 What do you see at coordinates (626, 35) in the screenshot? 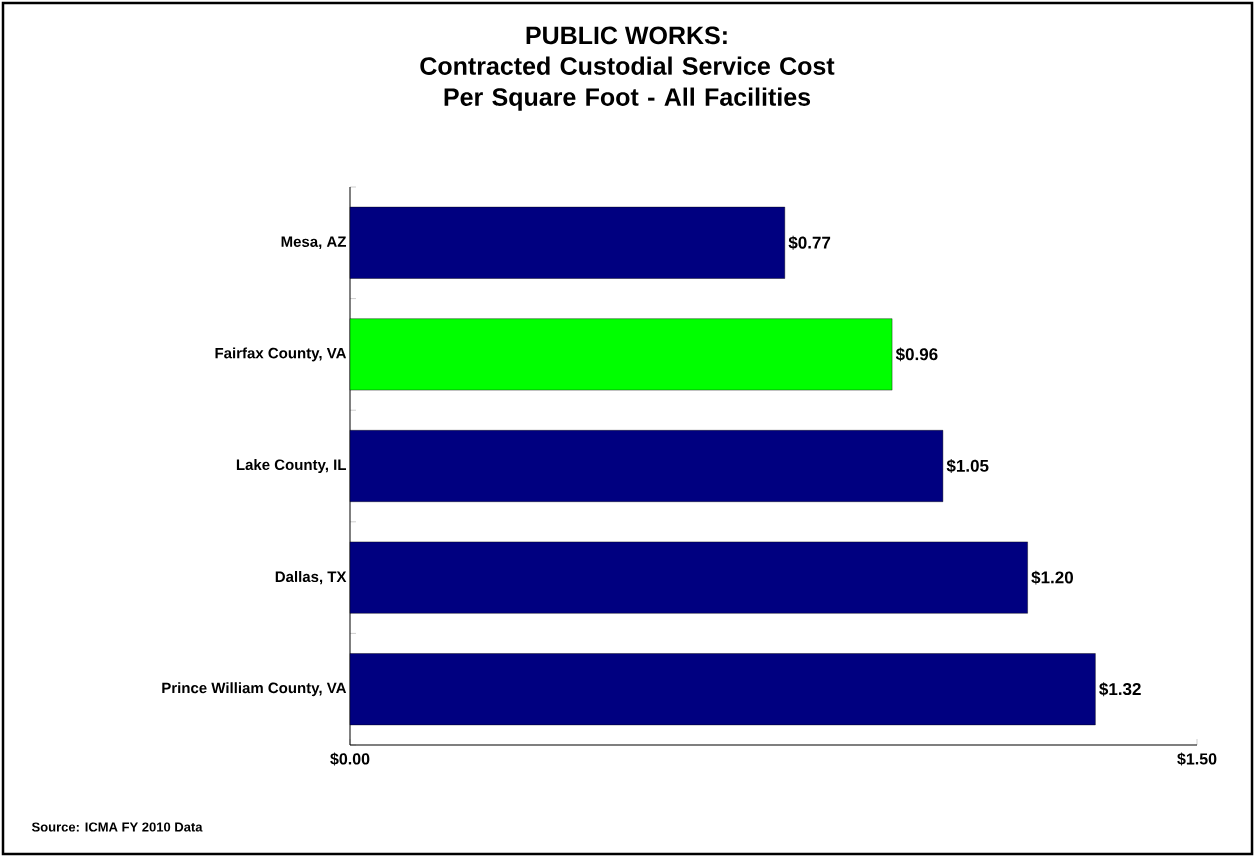
I see `chart-title: PUBLIC WORKS:` at bounding box center [626, 35].